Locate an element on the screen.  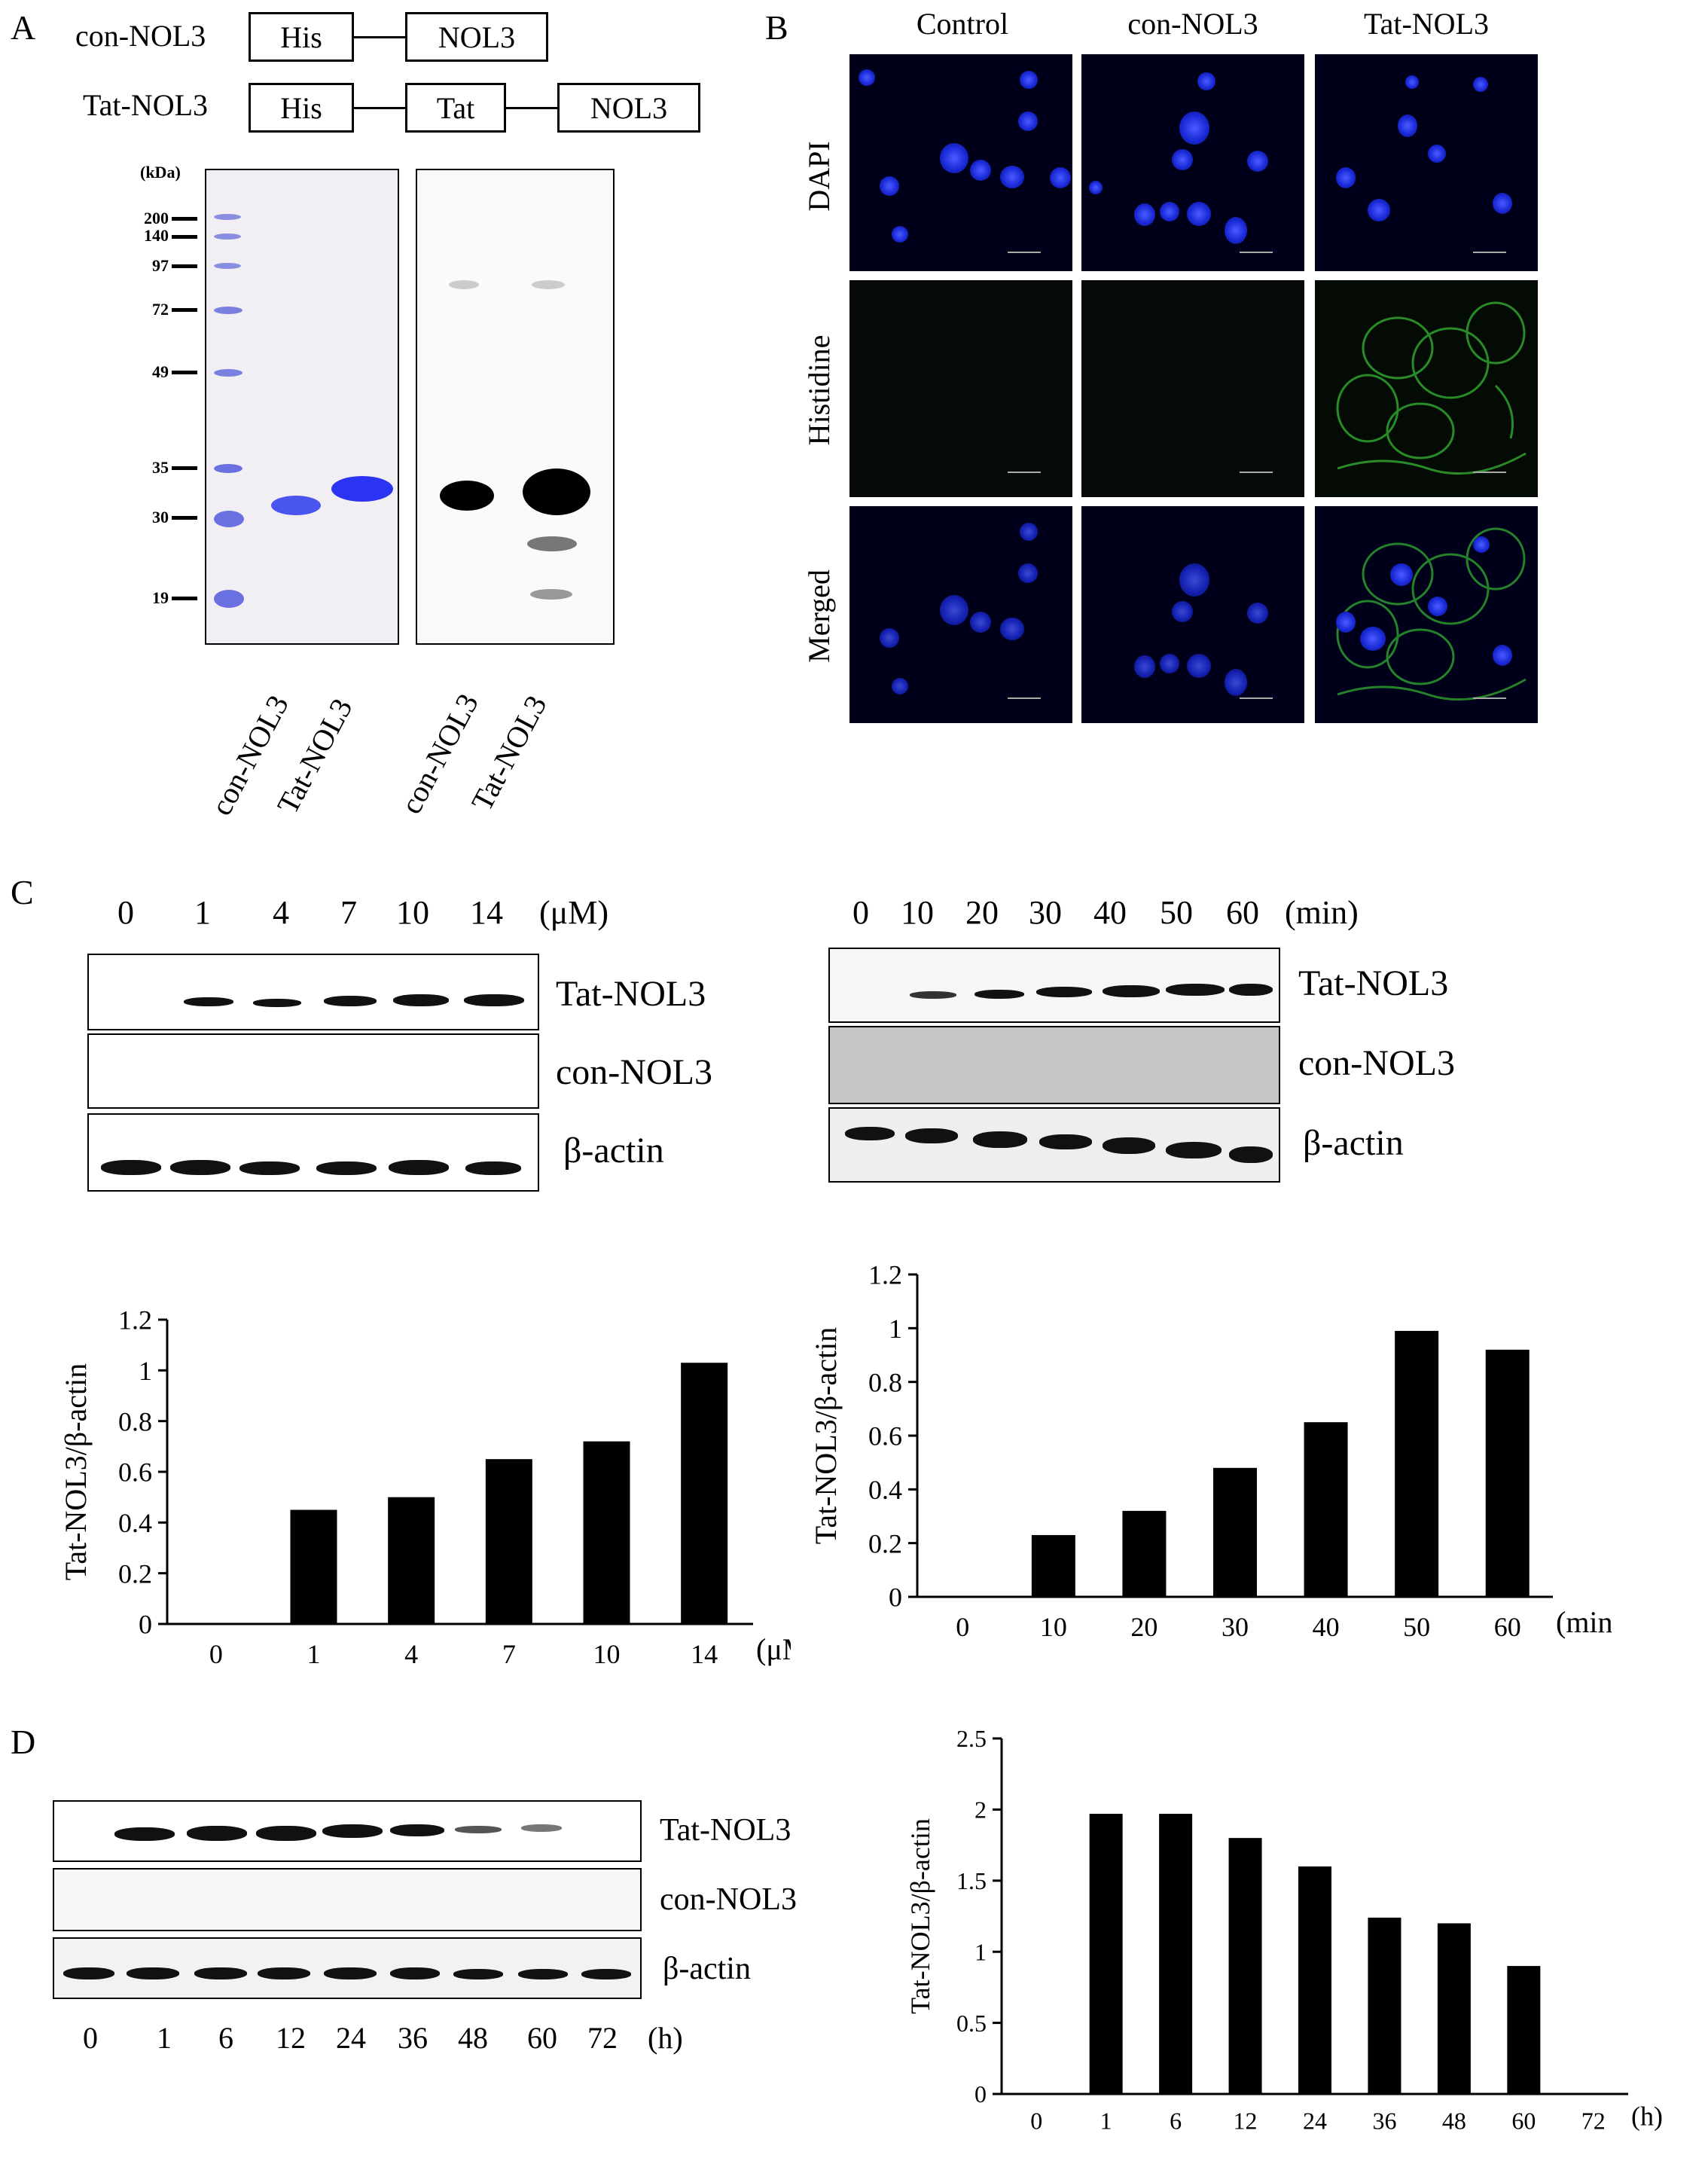
micrograph-merged-con-nol3 is located at coordinates (1192, 614).